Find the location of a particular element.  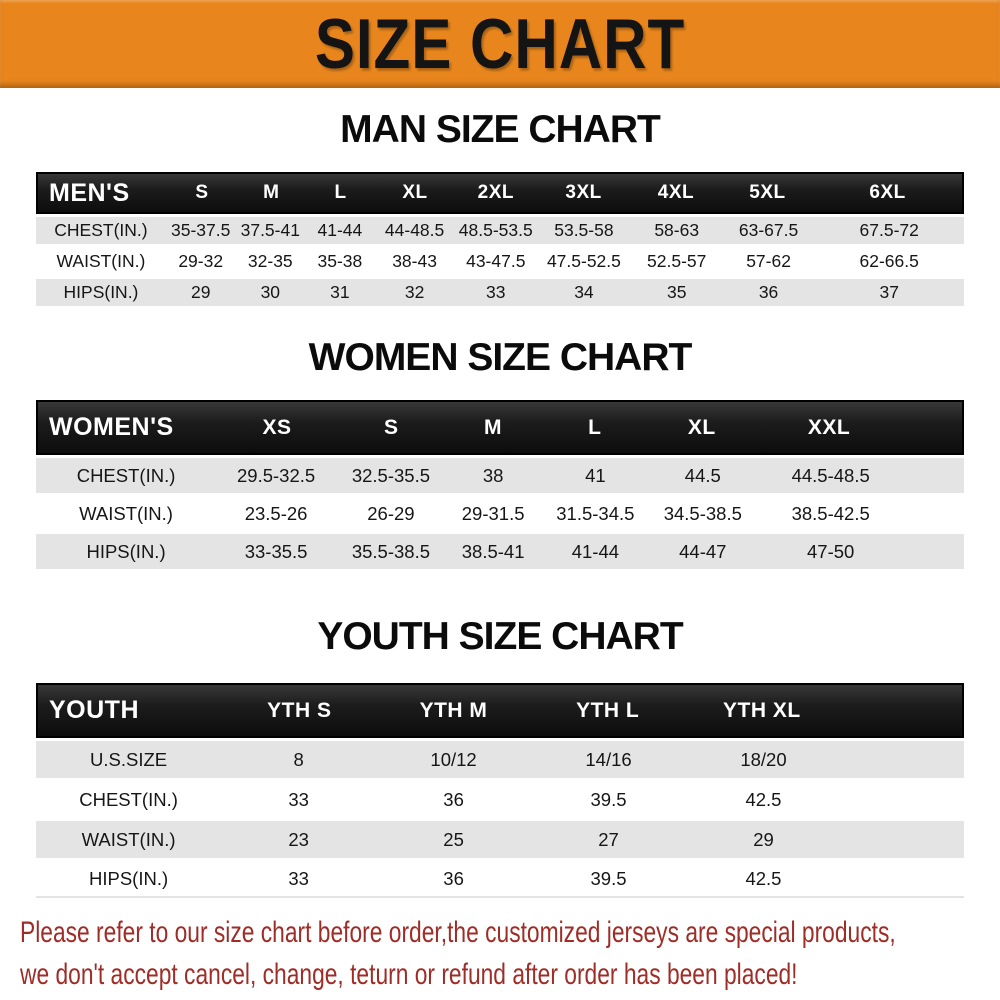

table-cell: 44-47 is located at coordinates (703, 551).